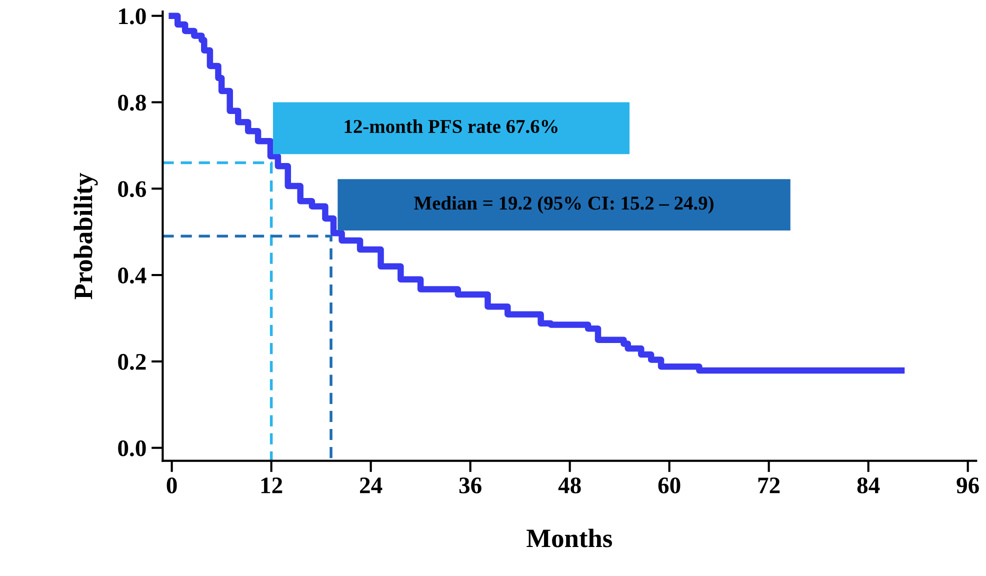 The height and width of the screenshot is (576, 986). What do you see at coordinates (86, 236) in the screenshot?
I see `y-axis-title: Probability` at bounding box center [86, 236].